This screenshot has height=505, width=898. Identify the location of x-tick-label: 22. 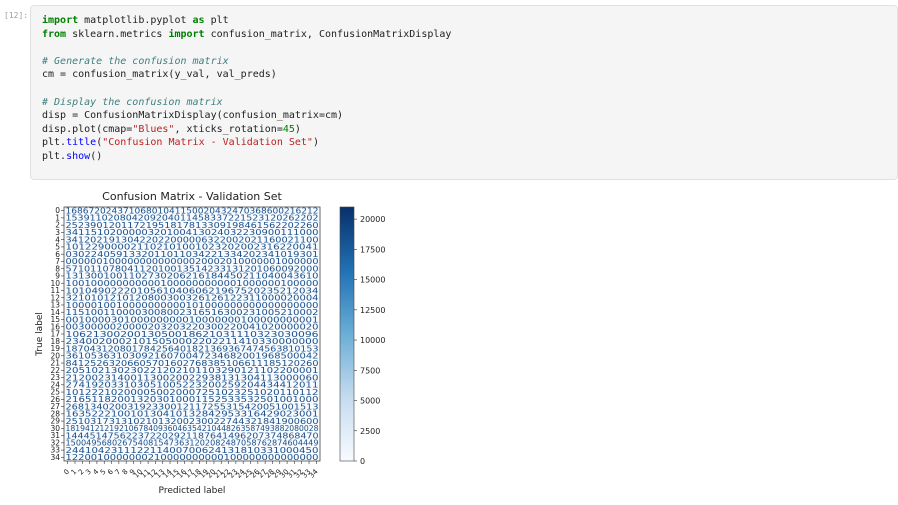
(226, 474).